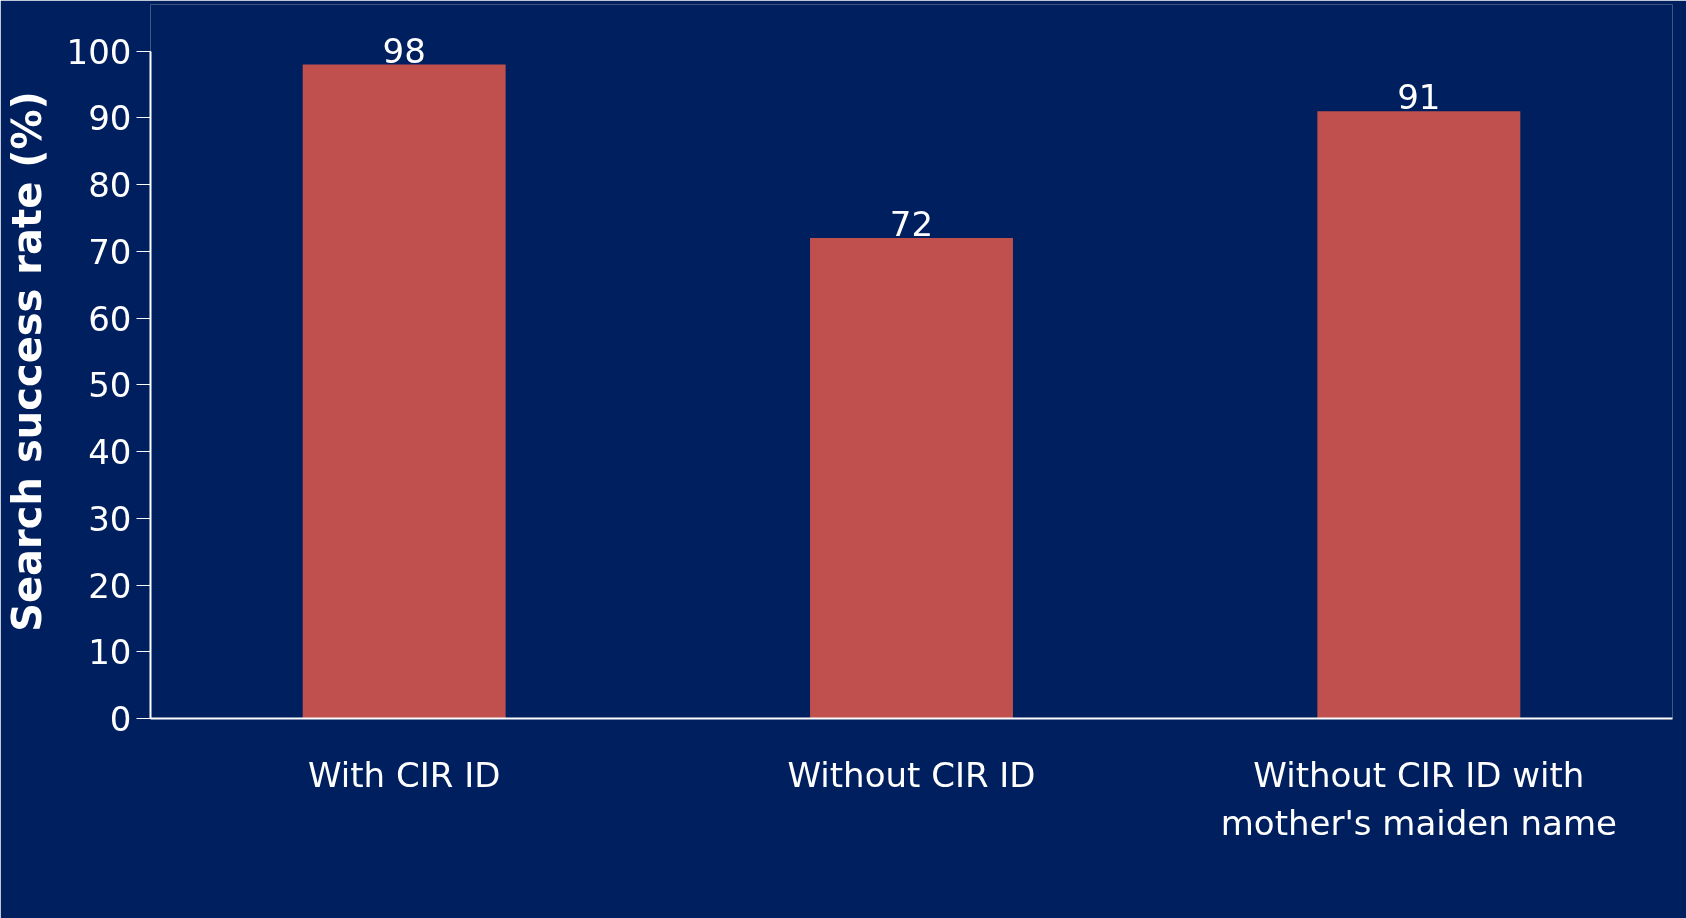 This screenshot has width=1686, height=918. What do you see at coordinates (911, 774) in the screenshot?
I see `x-tick-label: Without CIR ID` at bounding box center [911, 774].